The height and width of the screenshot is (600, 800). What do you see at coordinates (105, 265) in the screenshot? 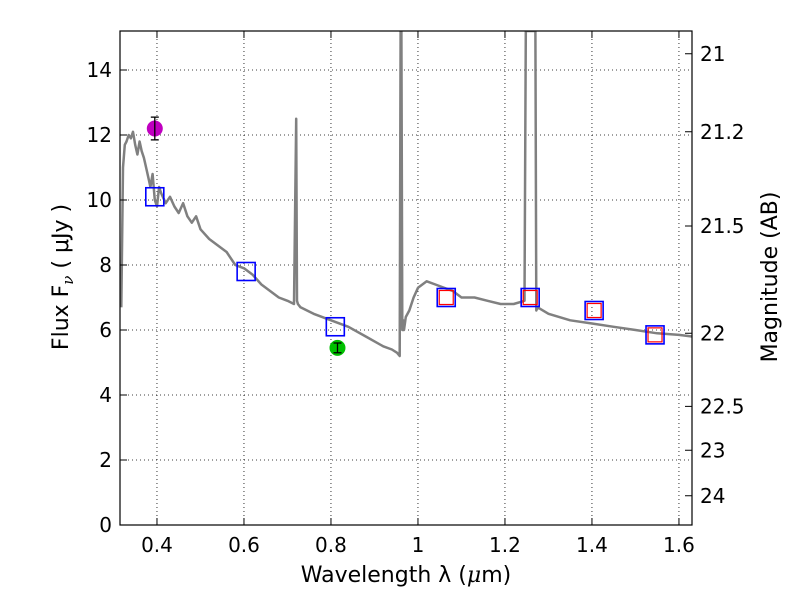
I see `y-tick-label: 8` at bounding box center [105, 265].